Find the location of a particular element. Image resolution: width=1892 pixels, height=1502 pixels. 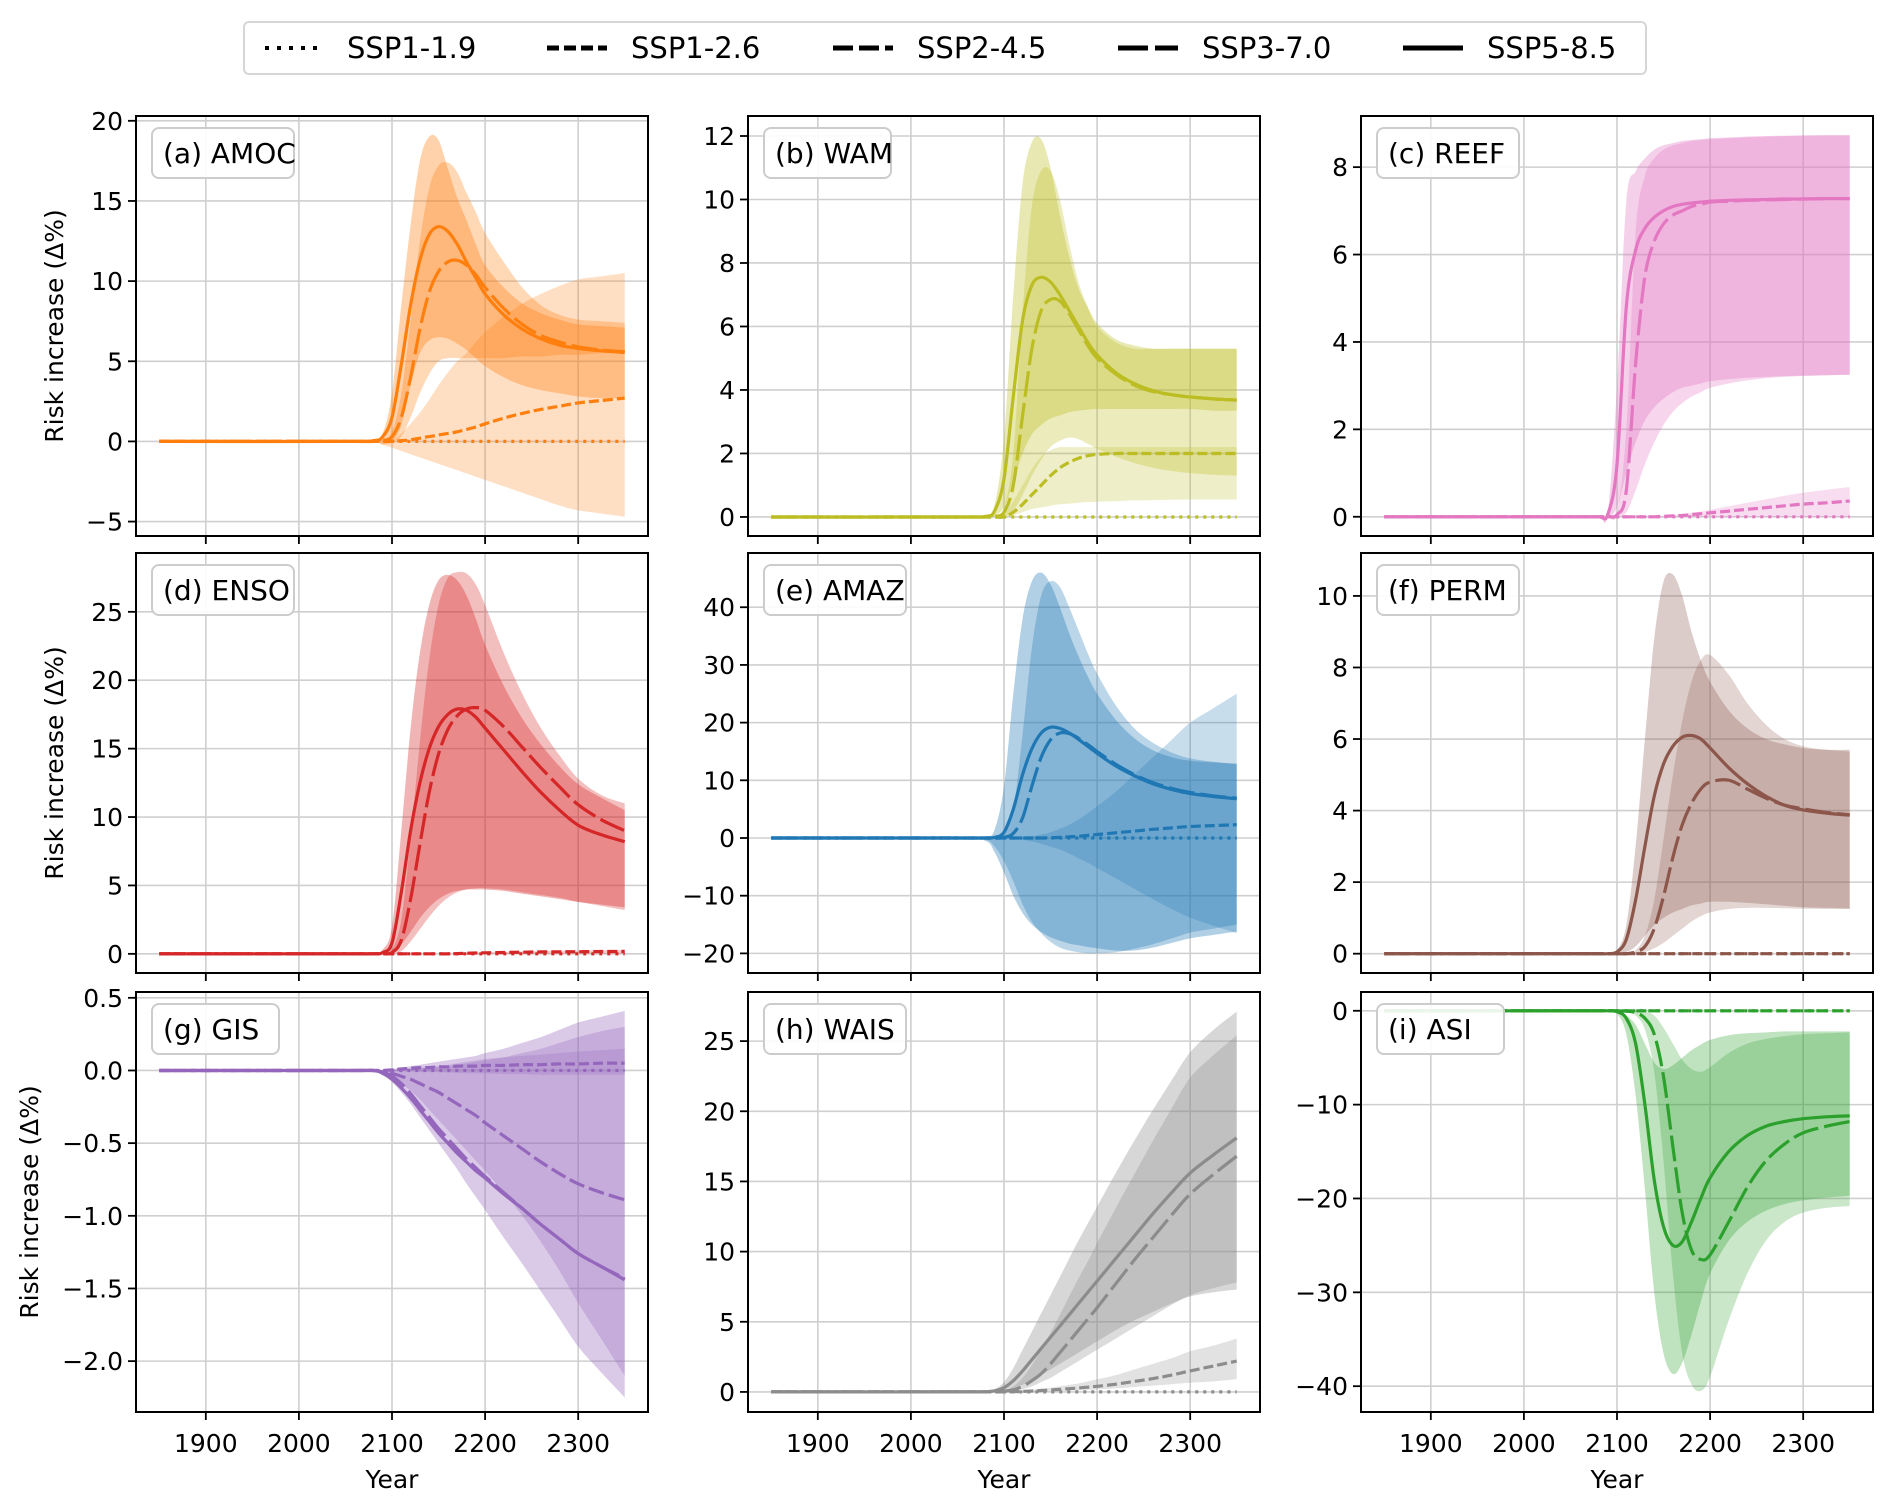

panel-title-box: (b) WAM is located at coordinates (828, 153).